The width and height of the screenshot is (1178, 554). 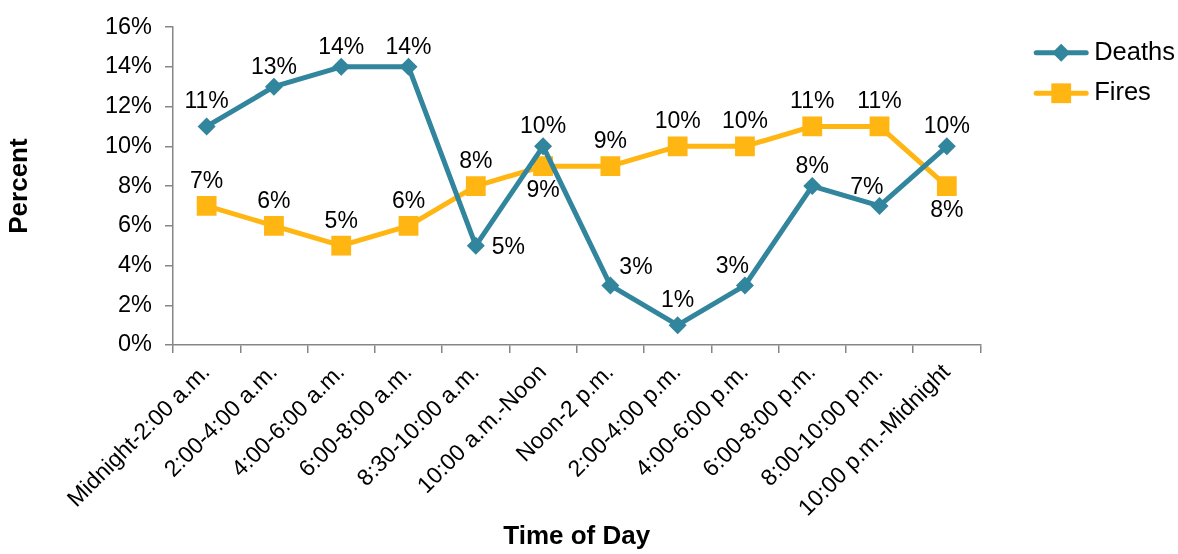 I want to click on data-label: 1%, so click(x=678, y=299).